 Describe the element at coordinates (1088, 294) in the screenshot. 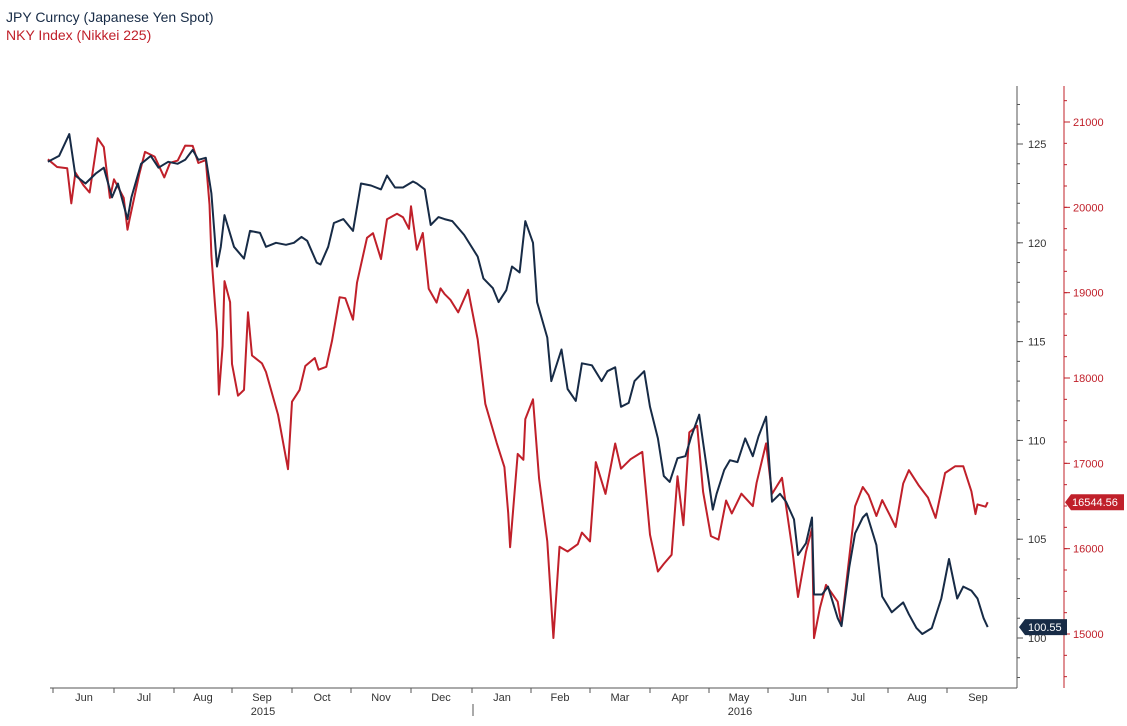

I see `right-axis-label: 19000` at that location.